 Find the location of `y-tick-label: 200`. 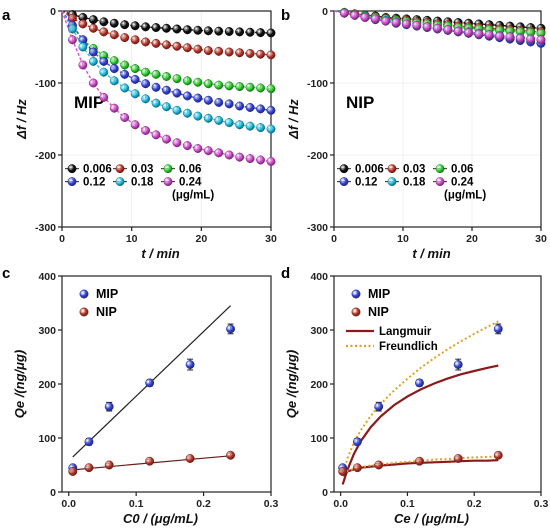

y-tick-label: 200 is located at coordinates (47, 385).